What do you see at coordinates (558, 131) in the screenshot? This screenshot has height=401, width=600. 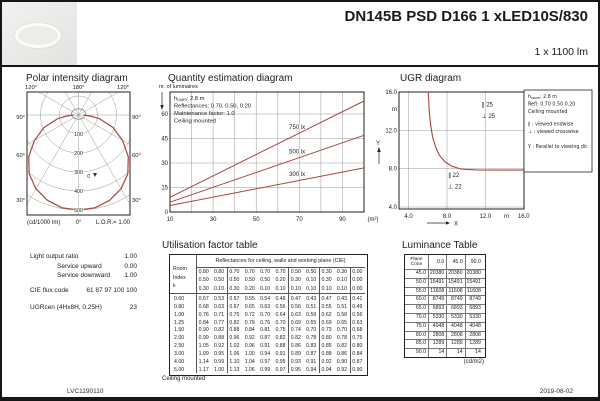 I see `ugr-legend-box` at bounding box center [558, 131].